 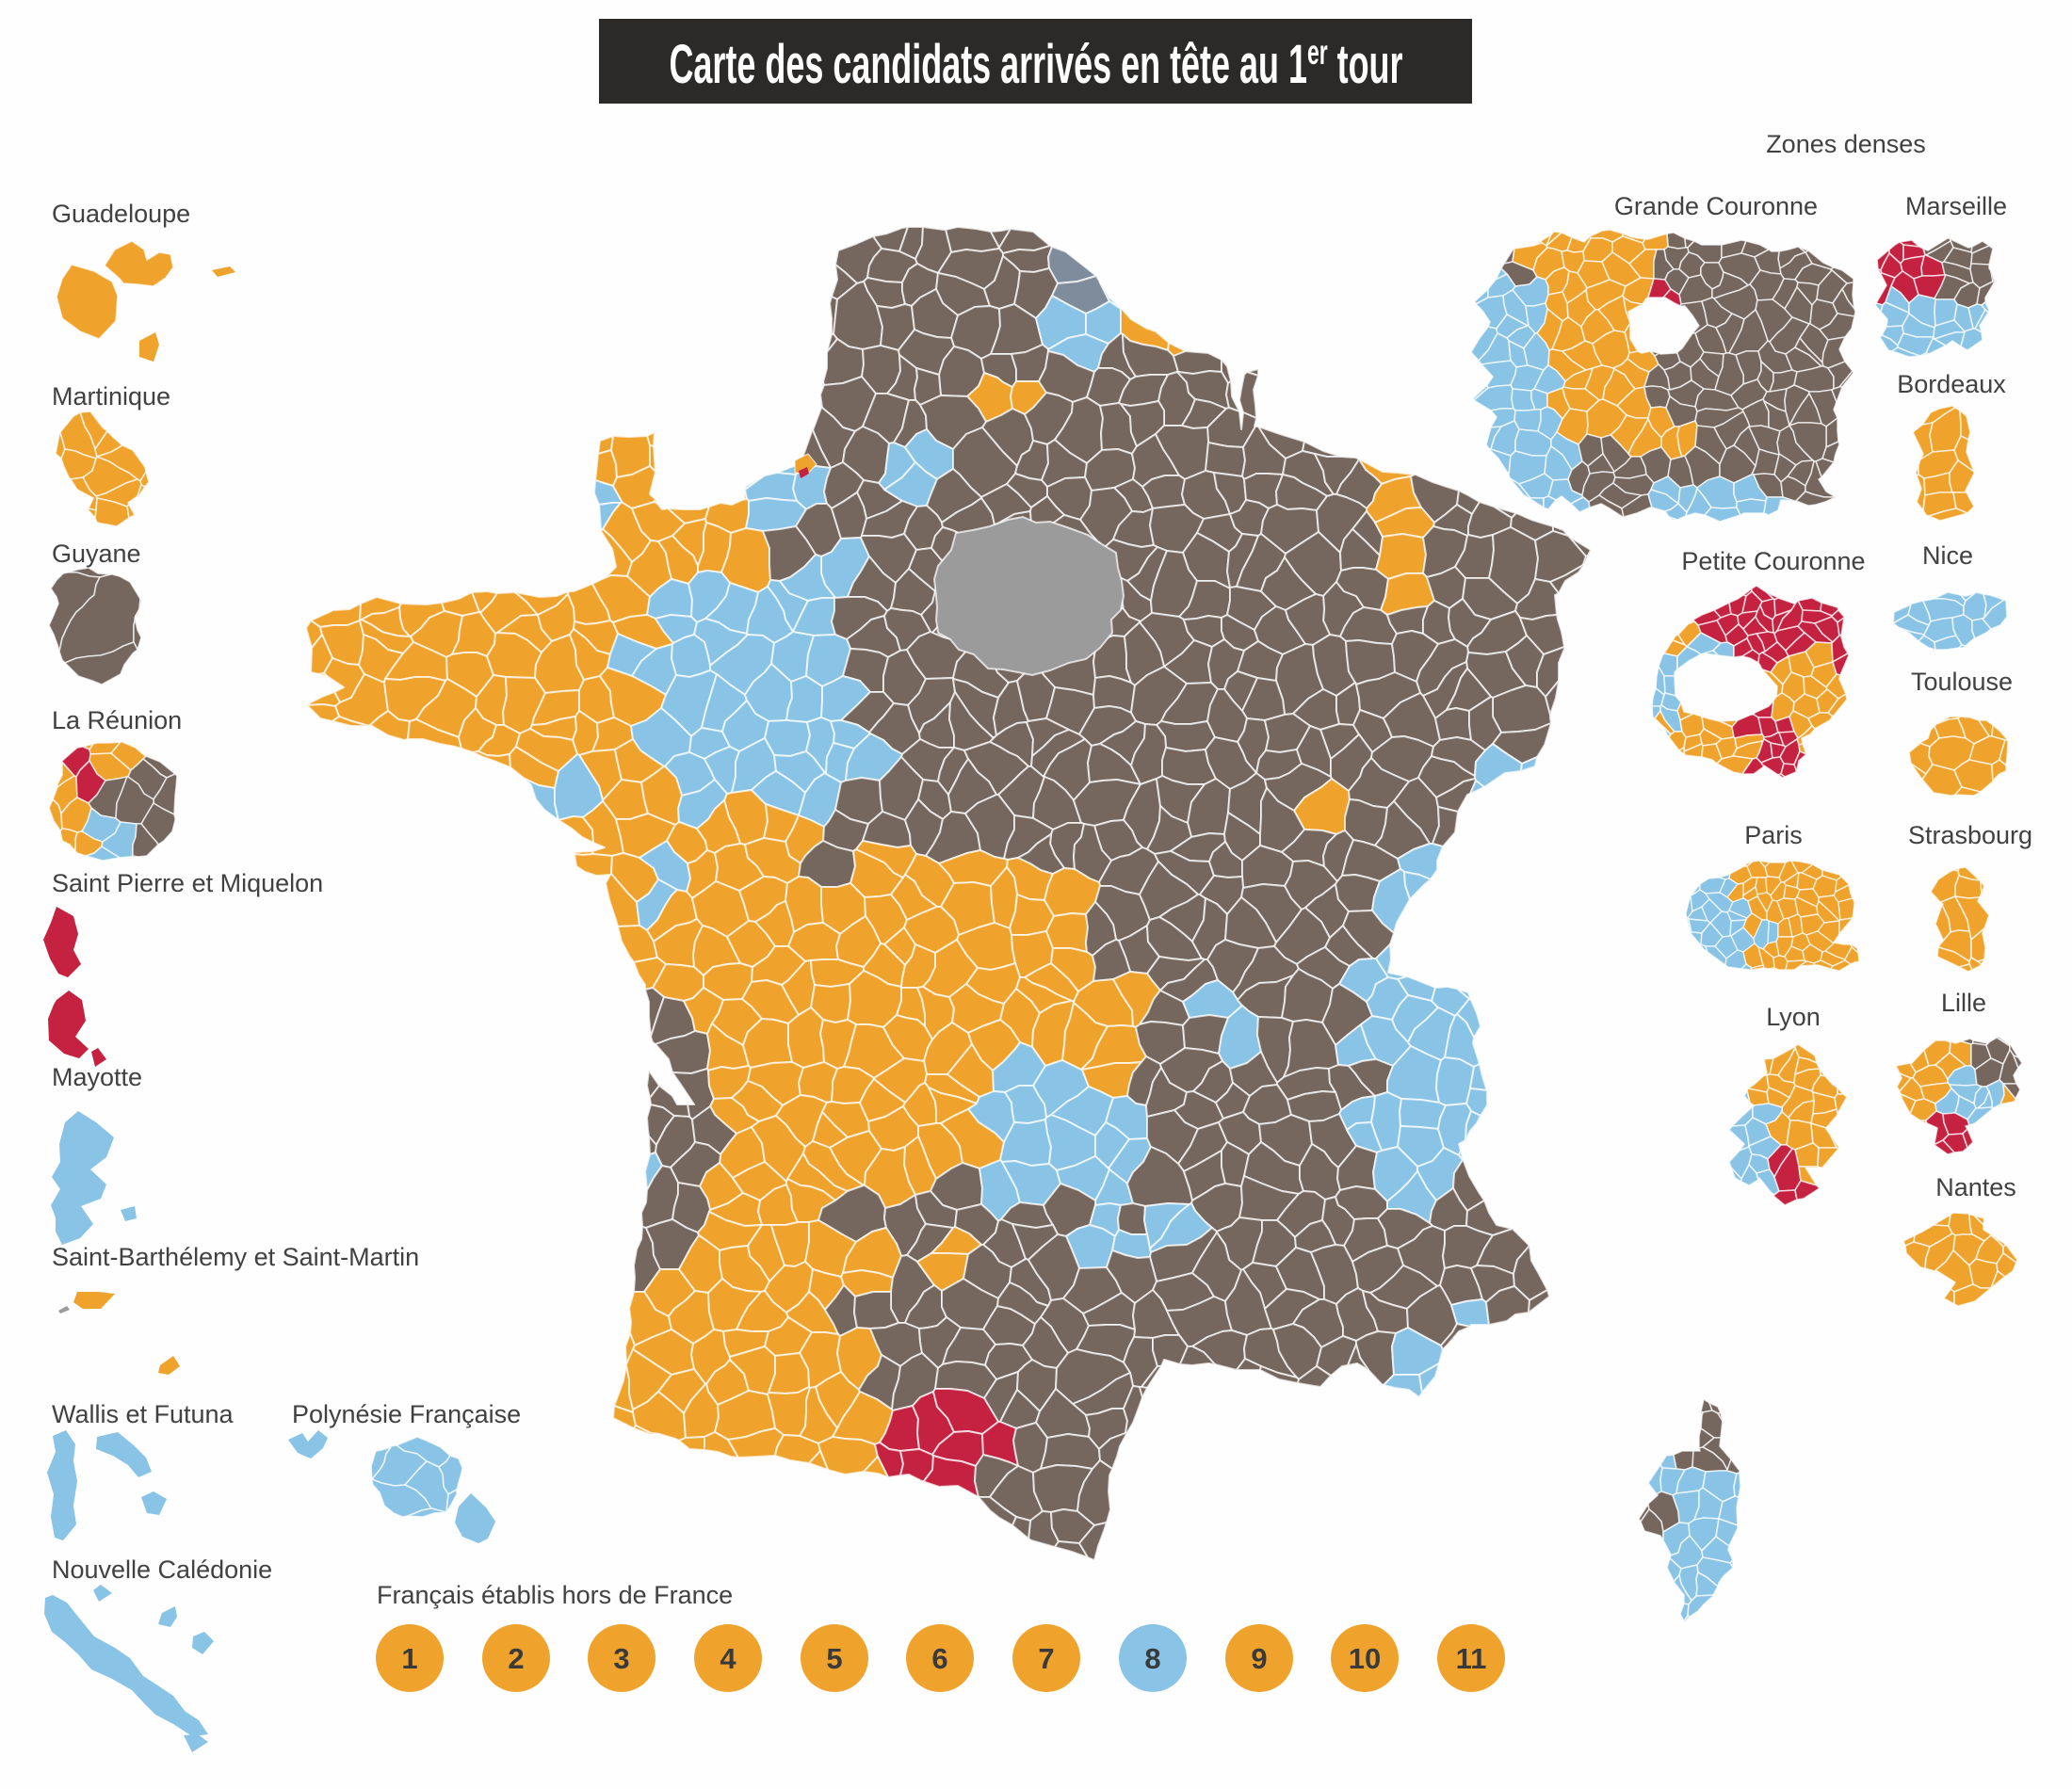 What do you see at coordinates (1046, 1658) in the screenshot?
I see `svg-text: 7` at bounding box center [1046, 1658].